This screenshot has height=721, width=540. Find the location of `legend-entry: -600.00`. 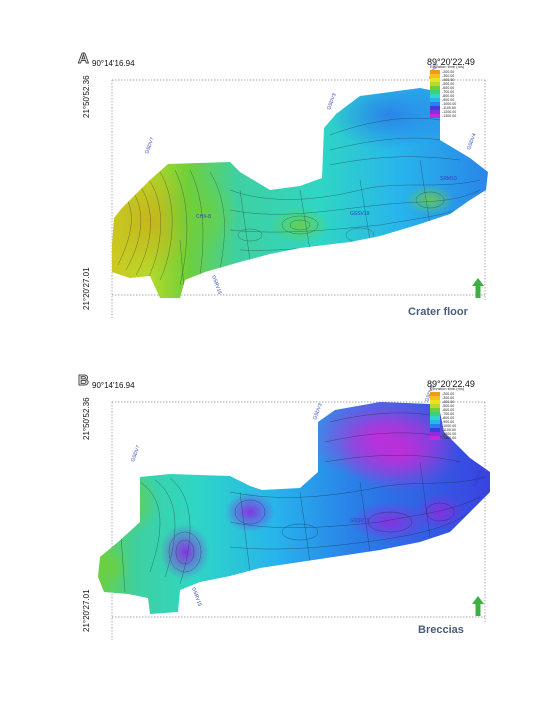

legend-entry: -600.00 is located at coordinates (451, 88).